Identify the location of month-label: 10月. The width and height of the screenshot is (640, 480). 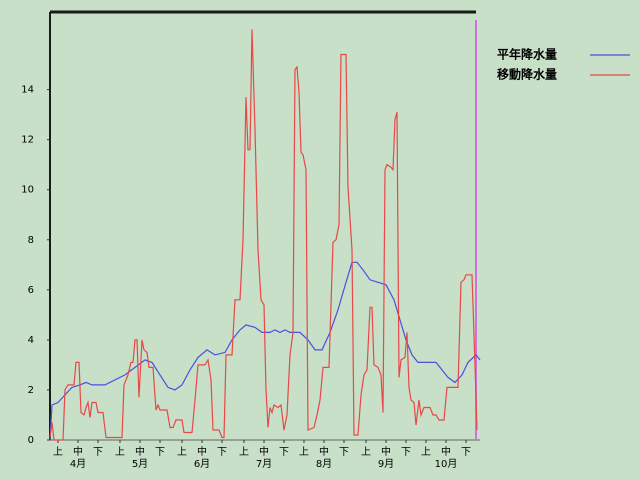
(446, 464).